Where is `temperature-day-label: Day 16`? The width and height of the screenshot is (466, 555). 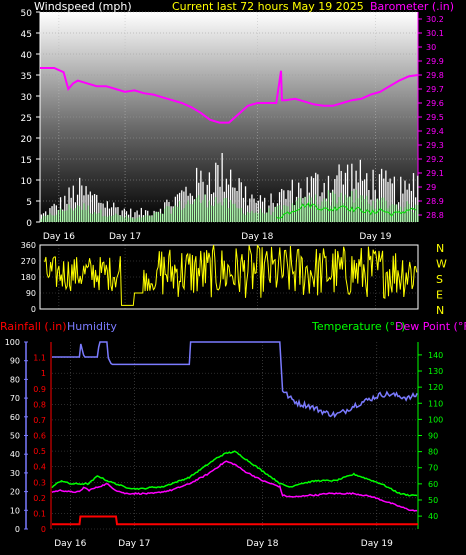 temperature-day-label: Day 16 is located at coordinates (70, 544).